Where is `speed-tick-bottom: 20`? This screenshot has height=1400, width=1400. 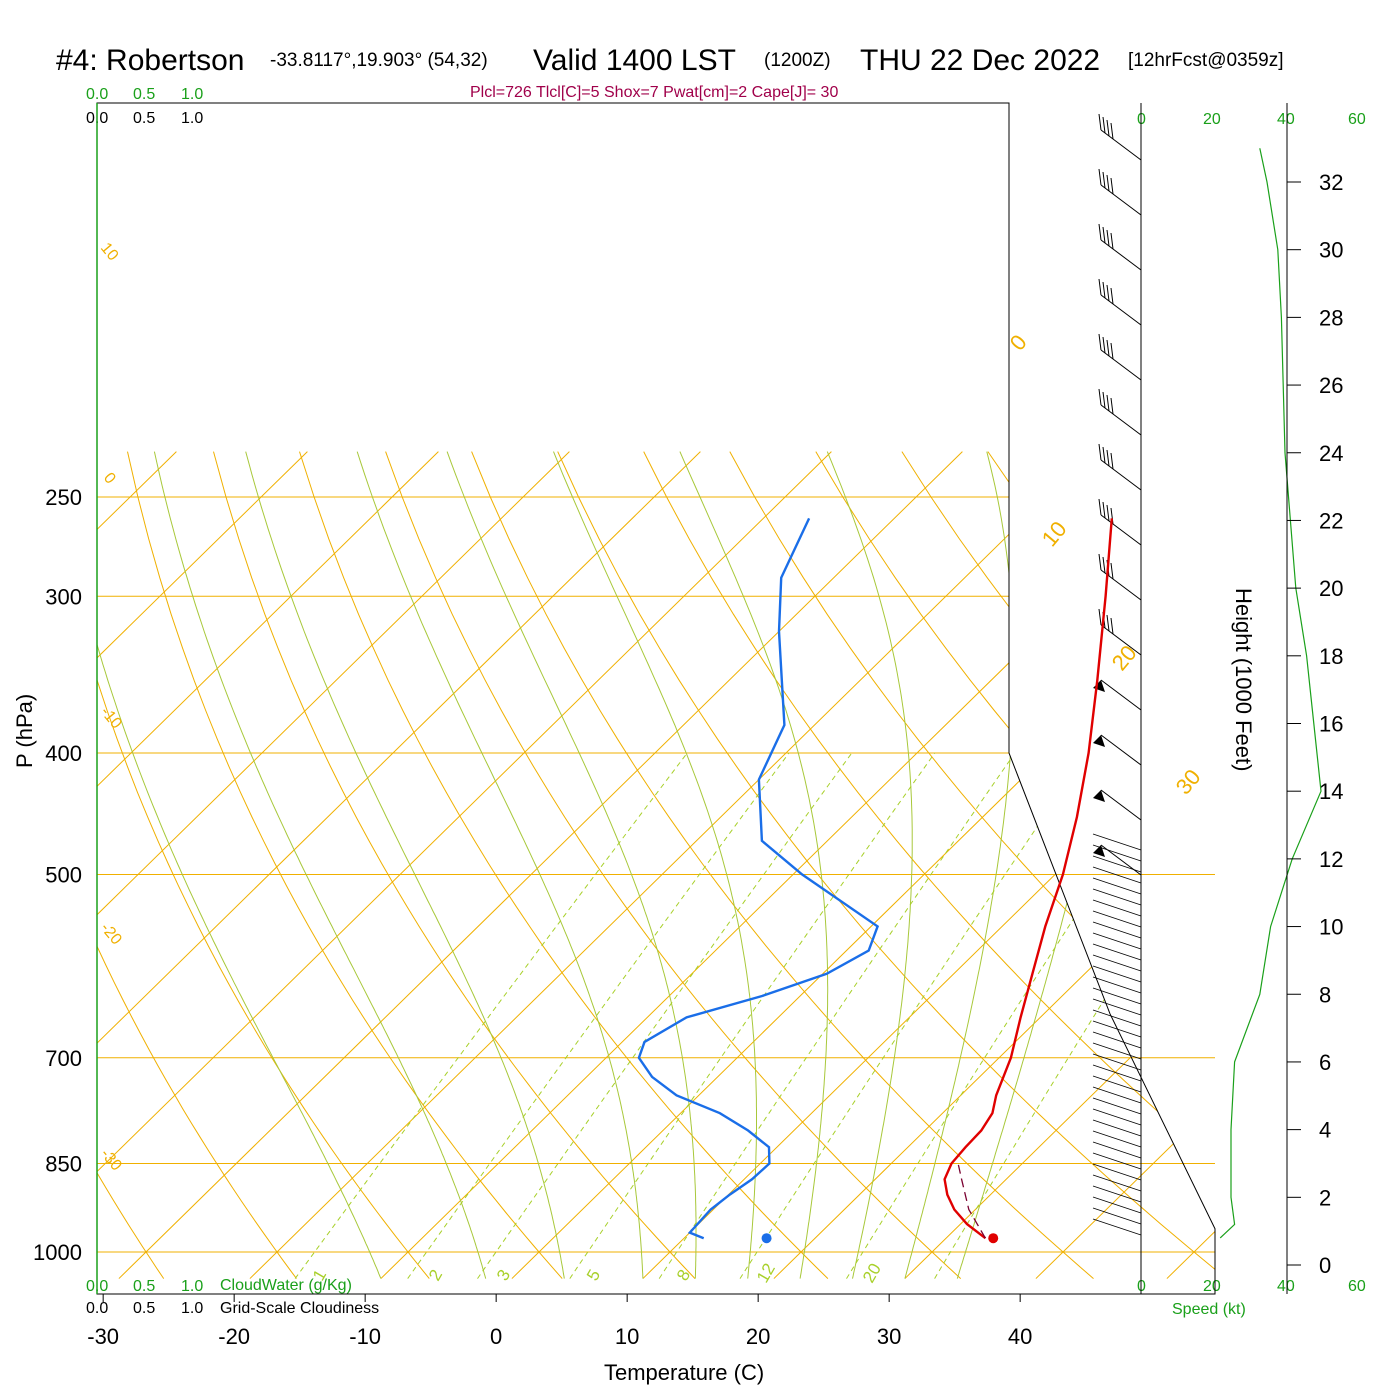 speed-tick-bottom: 20 is located at coordinates (1212, 1286).